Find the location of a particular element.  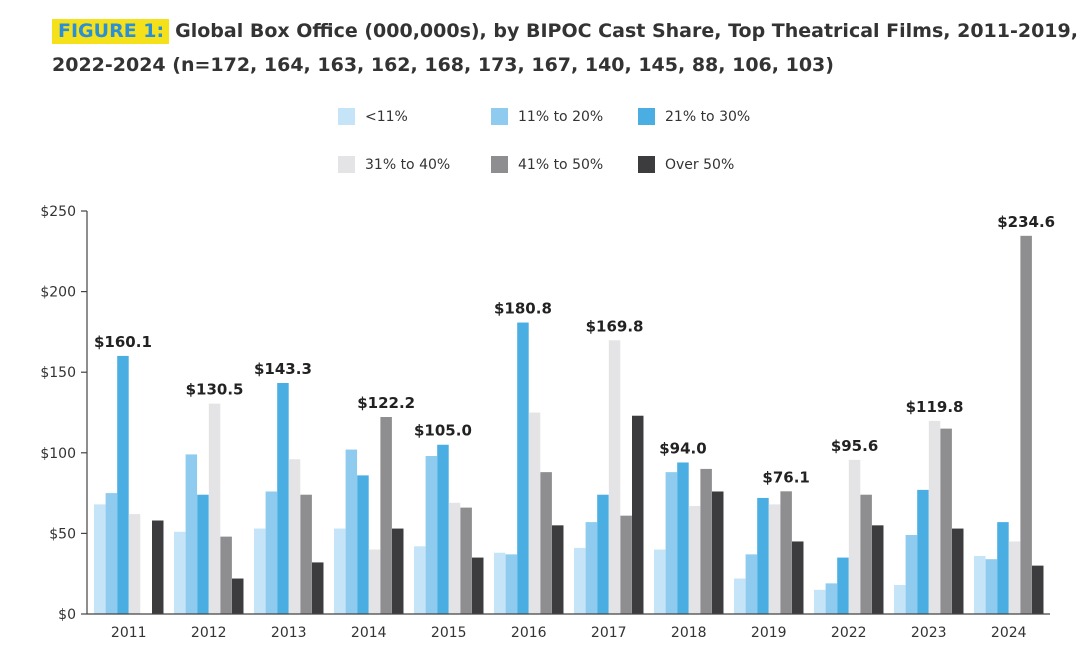

legend-item: 11% to 20% is located at coordinates (547, 116).